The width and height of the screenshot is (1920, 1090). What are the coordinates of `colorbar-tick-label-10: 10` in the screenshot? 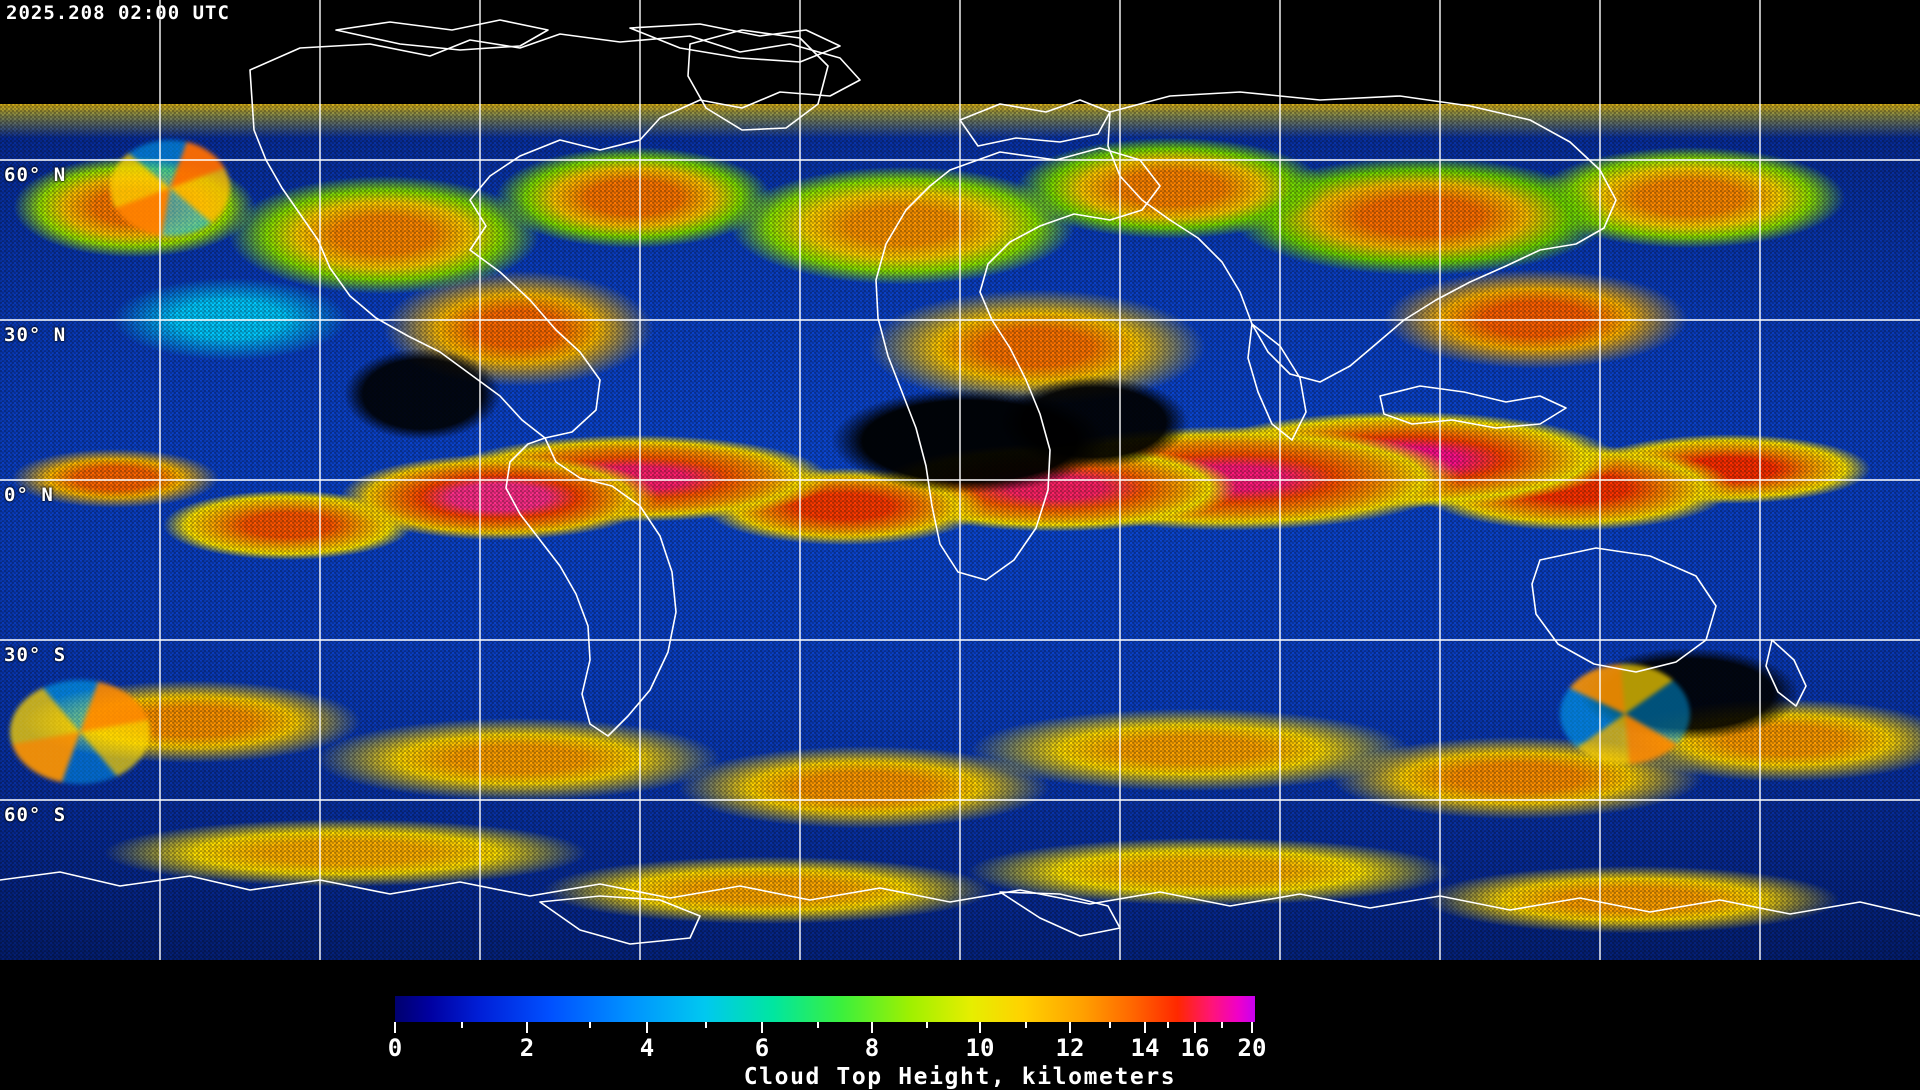 It's located at (980, 1048).